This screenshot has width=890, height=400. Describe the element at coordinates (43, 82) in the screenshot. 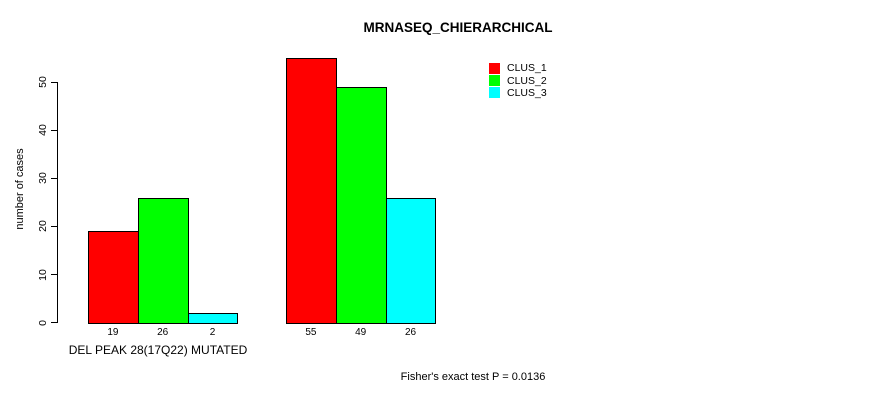

I see `y-tick-label: 50` at that location.